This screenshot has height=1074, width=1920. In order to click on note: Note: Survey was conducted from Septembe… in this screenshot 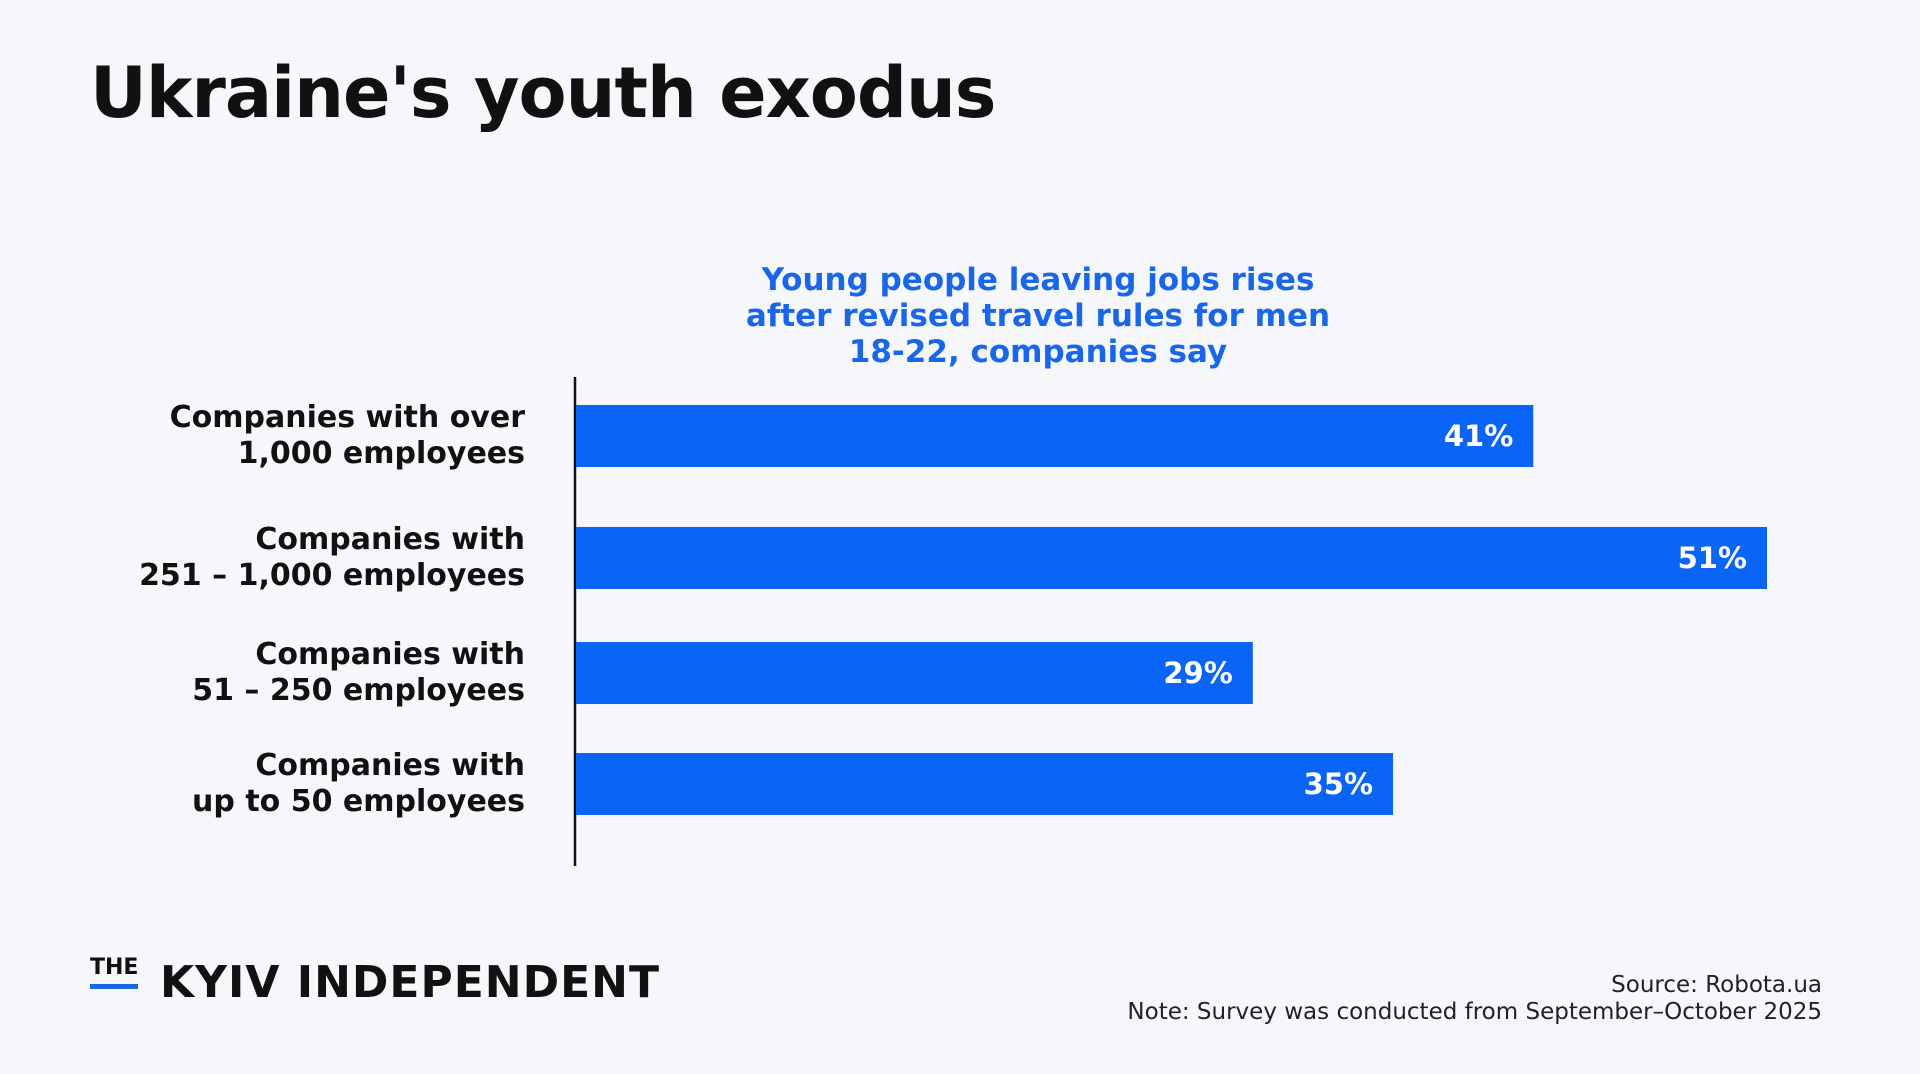, I will do `click(1474, 1012)`.